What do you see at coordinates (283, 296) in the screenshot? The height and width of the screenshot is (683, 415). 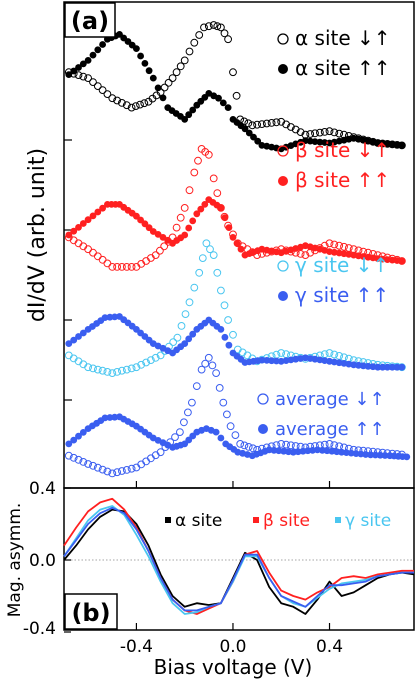 I see `legend-marker-gamma-parallel` at bounding box center [283, 296].